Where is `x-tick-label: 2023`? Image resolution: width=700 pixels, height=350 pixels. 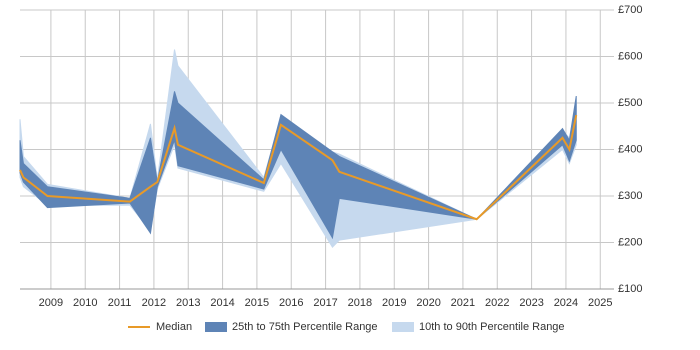
x-tick-label: 2023 is located at coordinates (531, 303).